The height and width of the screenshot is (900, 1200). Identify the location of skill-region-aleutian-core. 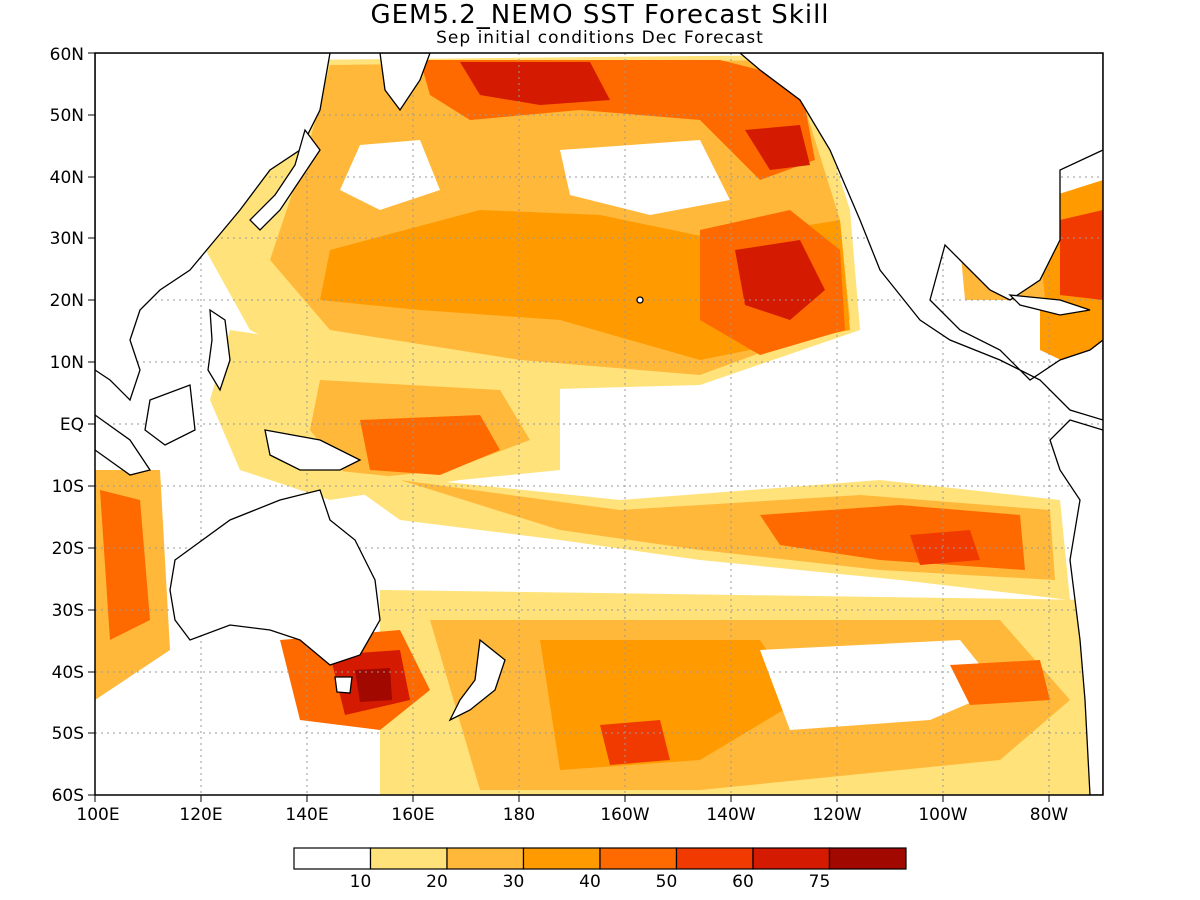
(535, 83).